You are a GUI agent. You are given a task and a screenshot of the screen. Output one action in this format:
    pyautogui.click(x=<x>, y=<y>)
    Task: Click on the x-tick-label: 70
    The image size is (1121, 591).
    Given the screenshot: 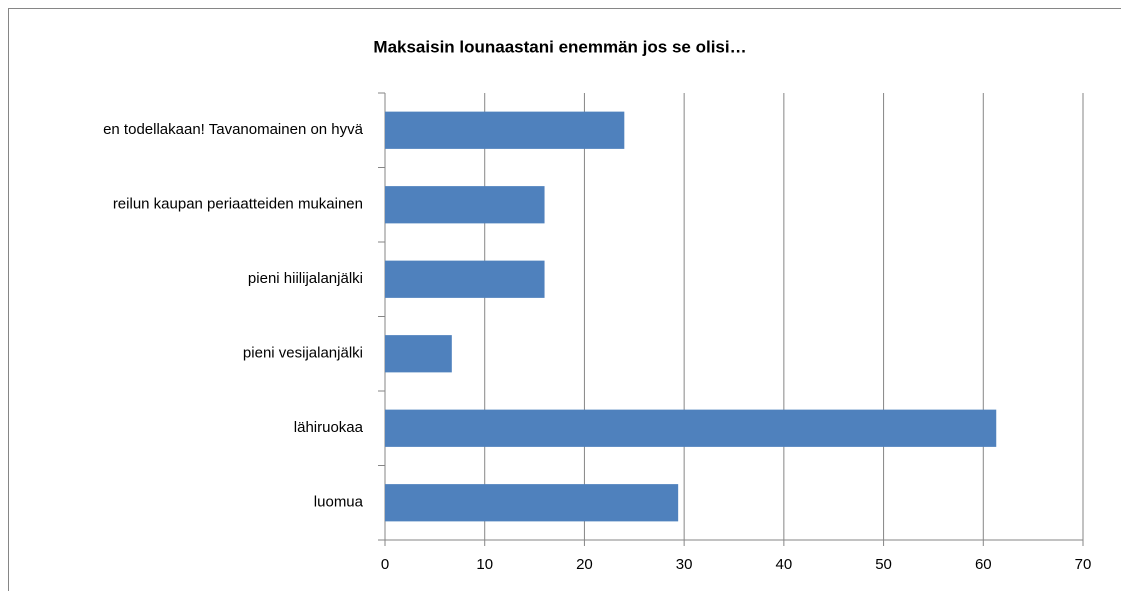 What is the action you would take?
    pyautogui.click(x=1083, y=564)
    